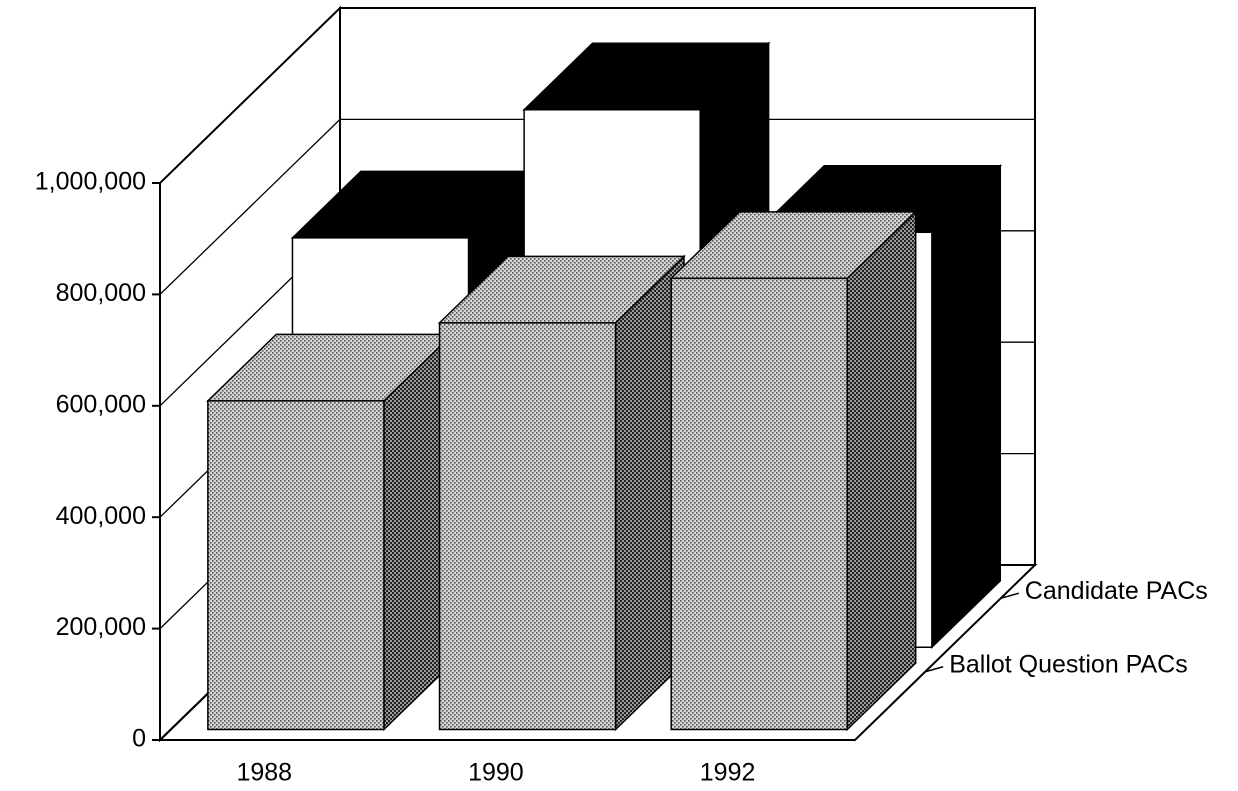  What do you see at coordinates (101, 293) in the screenshot?
I see `y-tick-label: 800,000` at bounding box center [101, 293].